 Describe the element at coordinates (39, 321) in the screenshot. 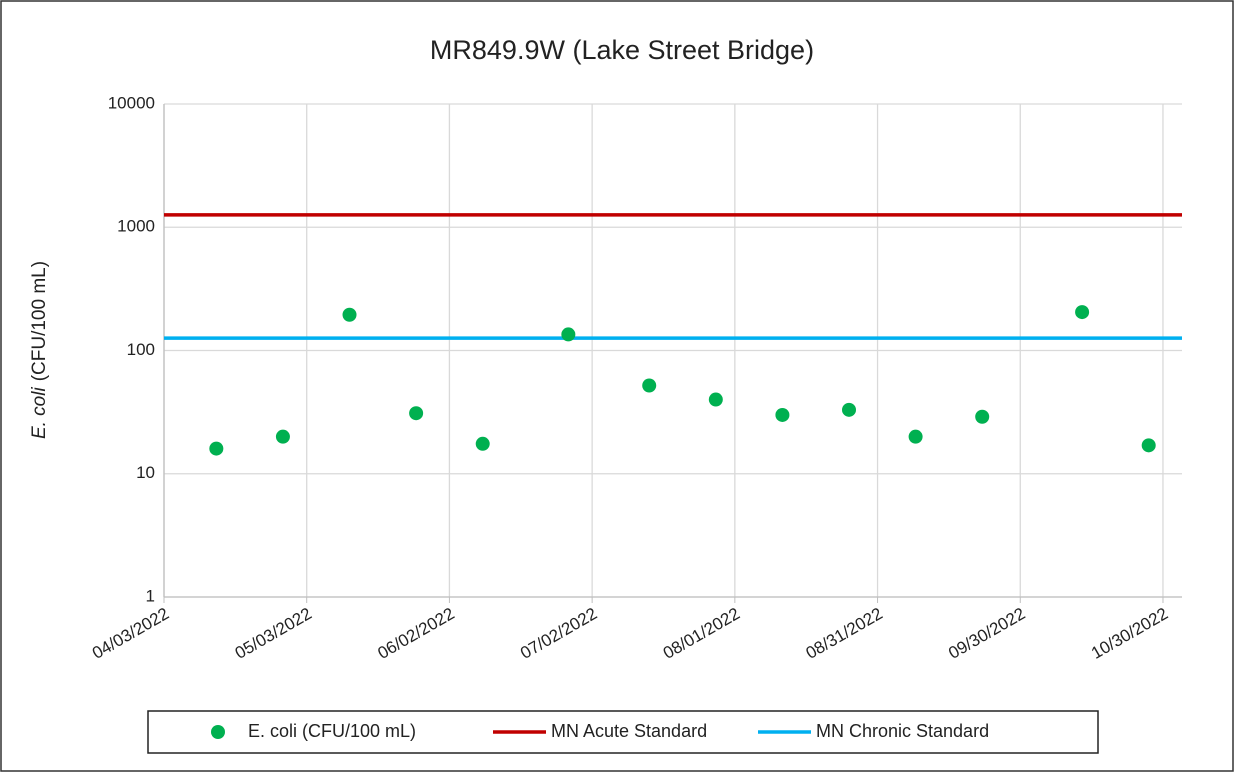

I see `y-axis-label-rest: (CFU/100 mL)` at that location.